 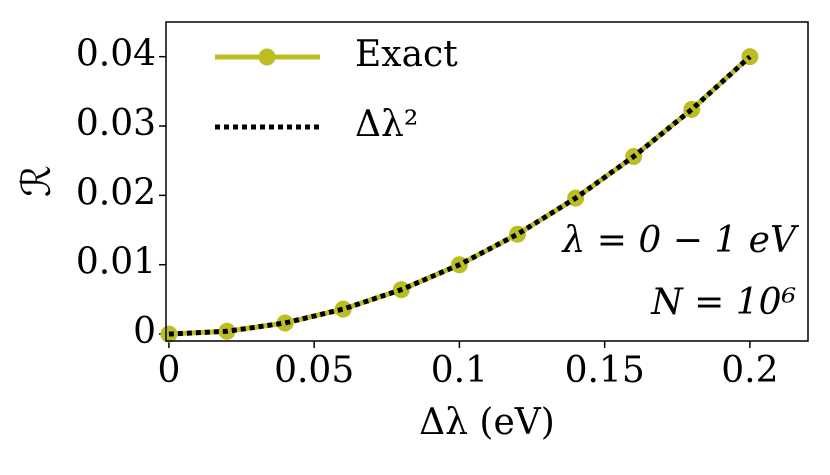 What do you see at coordinates (723, 302) in the screenshot?
I see `annotation: N = 10⁶` at bounding box center [723, 302].